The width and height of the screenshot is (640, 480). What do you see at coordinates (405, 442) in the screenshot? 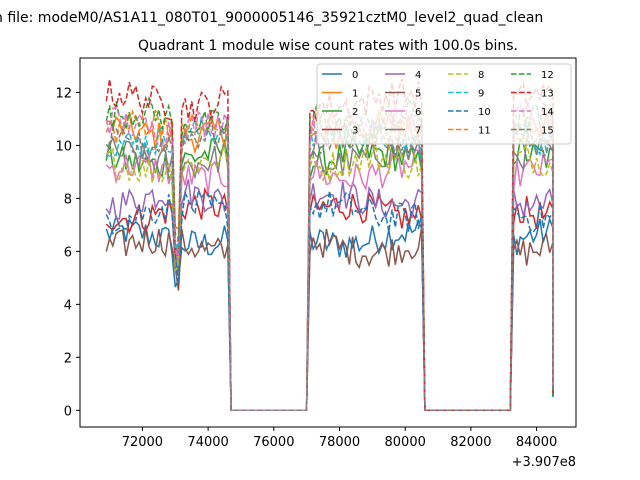
I see `x-tick-label: 80000` at bounding box center [405, 442].